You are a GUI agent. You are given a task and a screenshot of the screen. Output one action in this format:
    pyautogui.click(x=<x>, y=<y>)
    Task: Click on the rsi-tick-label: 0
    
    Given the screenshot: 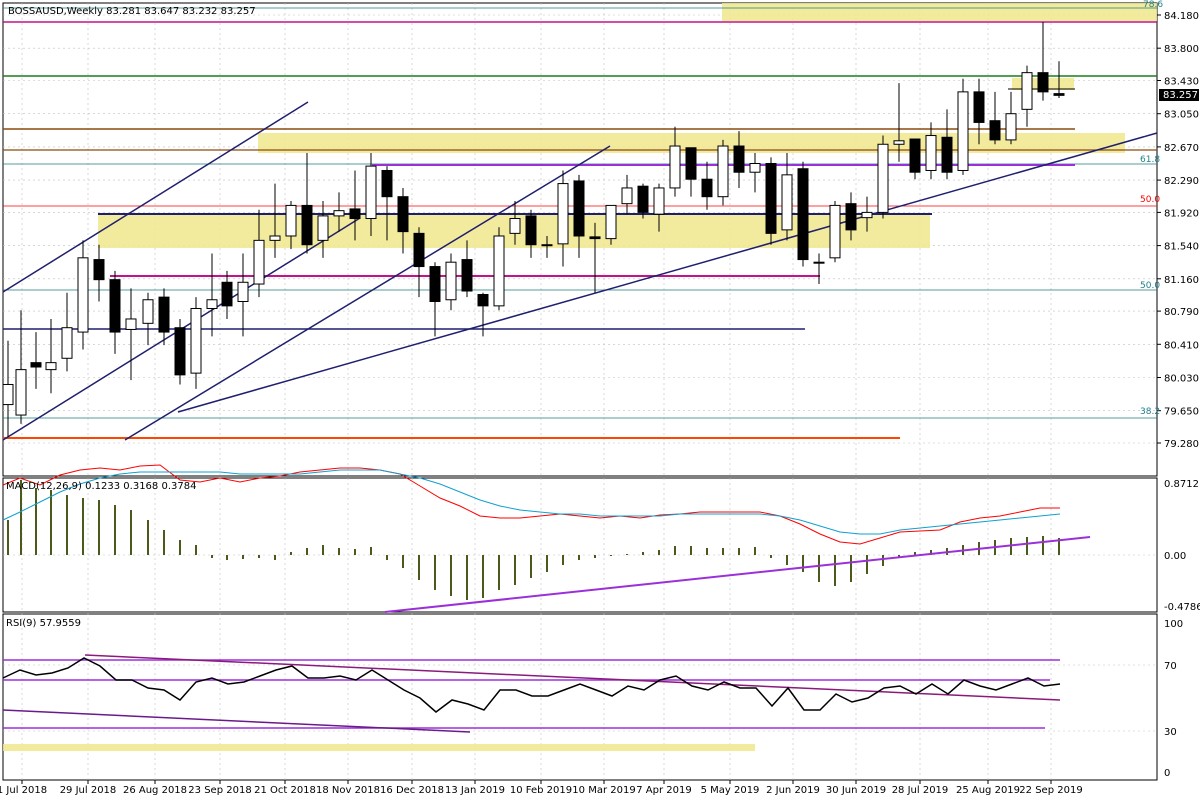 What is the action you would take?
    pyautogui.click(x=1167, y=773)
    